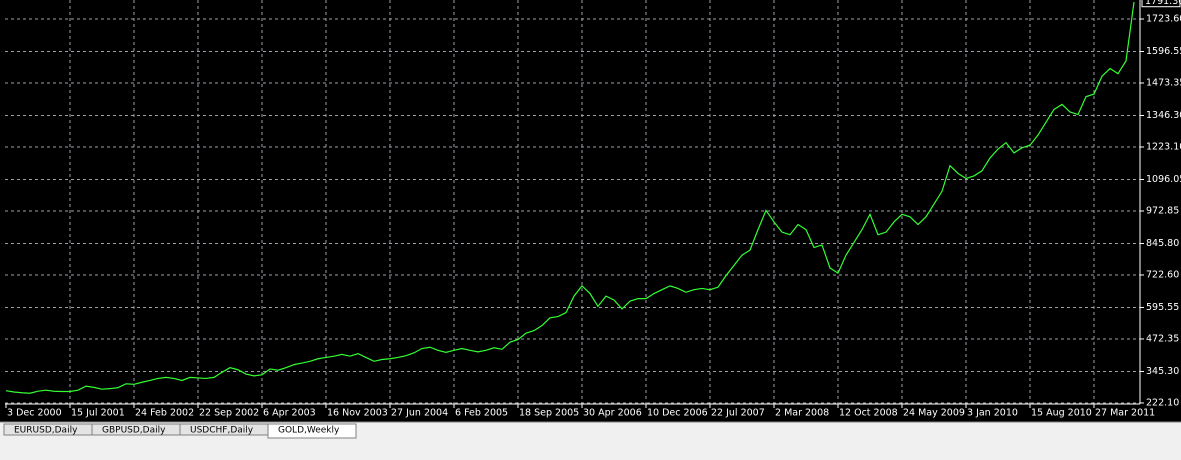 The image size is (1181, 460). I want to click on x-tick-label: 2 Mar 2008, so click(802, 413).